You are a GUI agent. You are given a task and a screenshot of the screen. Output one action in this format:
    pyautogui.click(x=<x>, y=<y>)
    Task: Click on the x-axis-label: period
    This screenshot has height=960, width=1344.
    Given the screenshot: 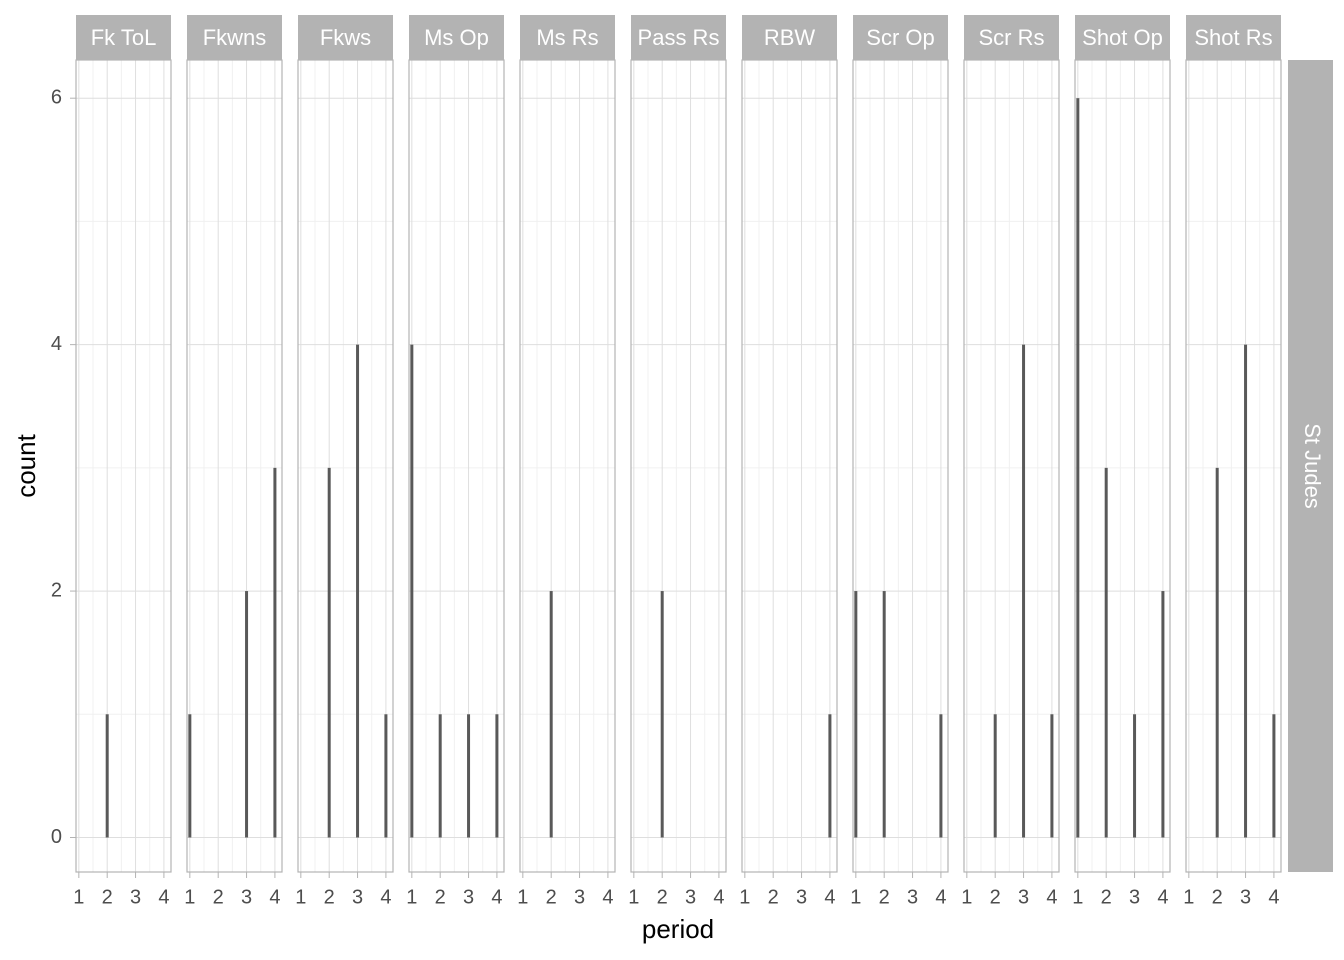 What is the action you would take?
    pyautogui.click(x=678, y=929)
    